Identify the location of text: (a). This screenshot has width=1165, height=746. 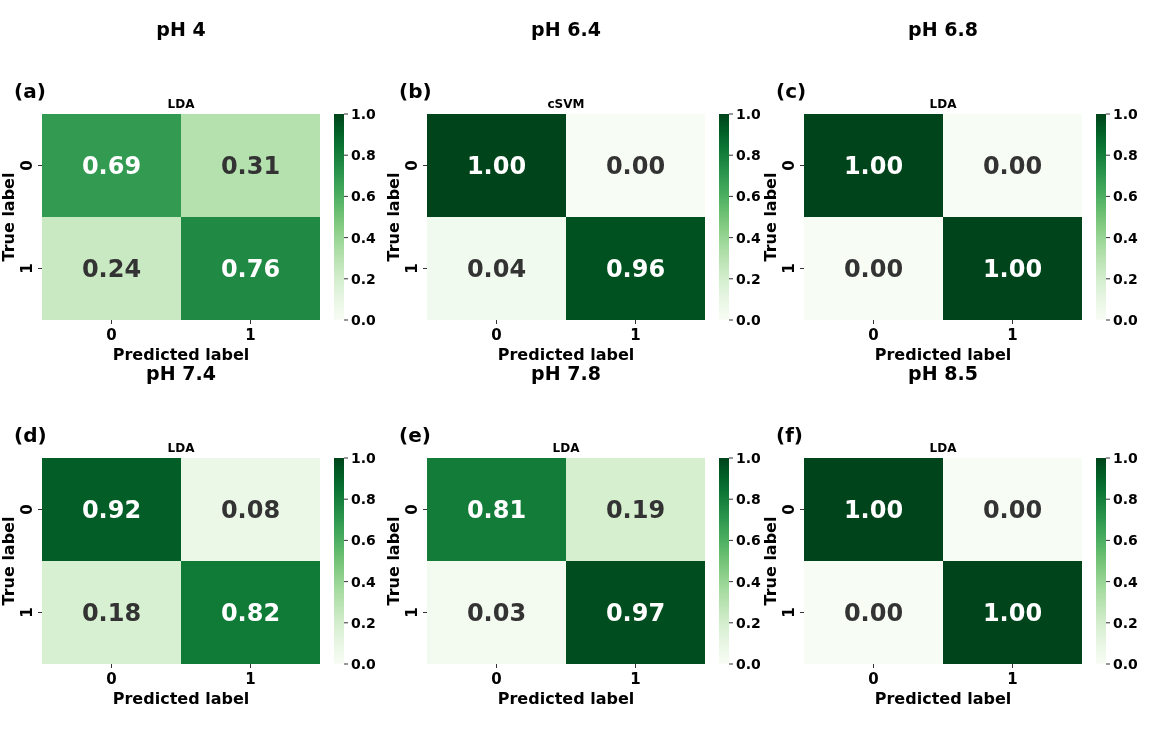
(30, 91).